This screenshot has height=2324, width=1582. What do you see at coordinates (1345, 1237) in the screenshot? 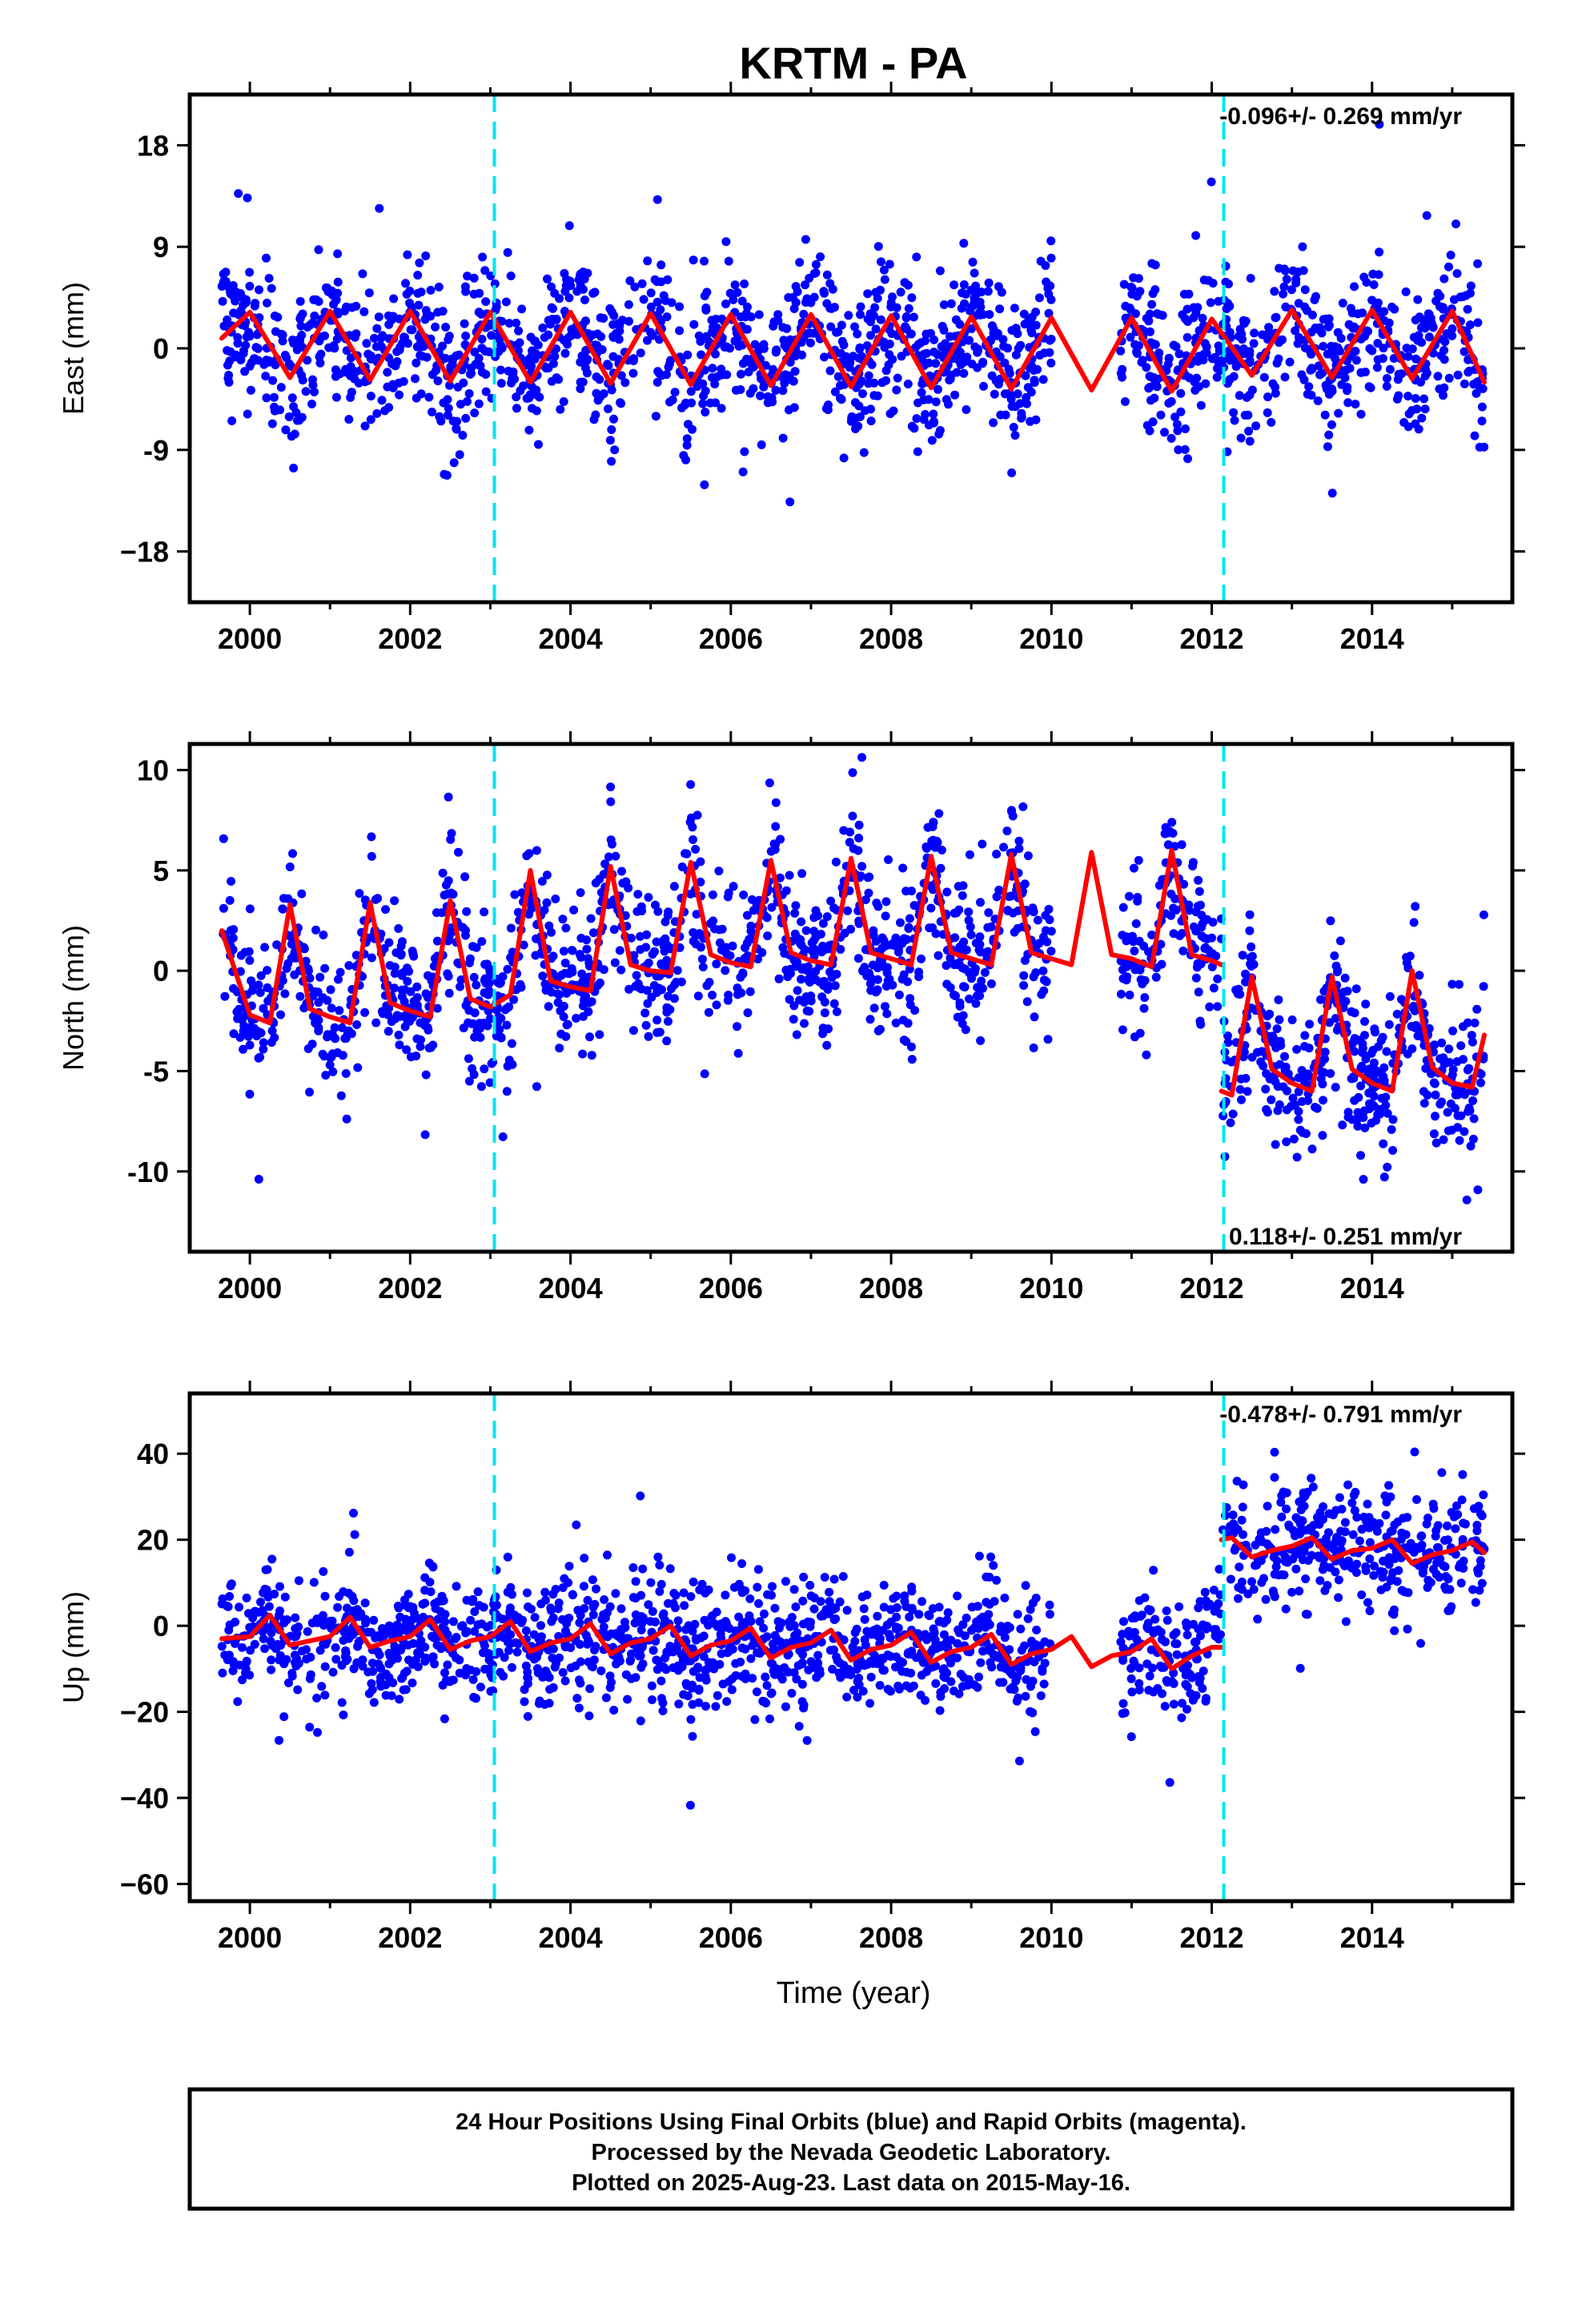
I see `rate-annotation-north: 0.118+/- 0.251 mm/yr` at bounding box center [1345, 1237].